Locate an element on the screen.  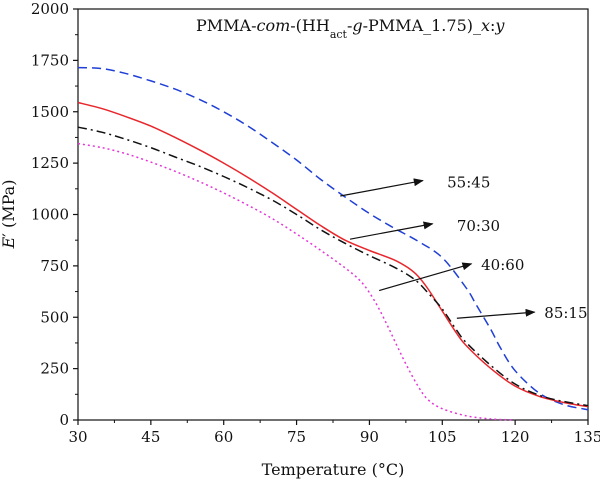
annotation-layer: 55:45 70:30 40:60 85:15 is located at coordinates (464, 248).